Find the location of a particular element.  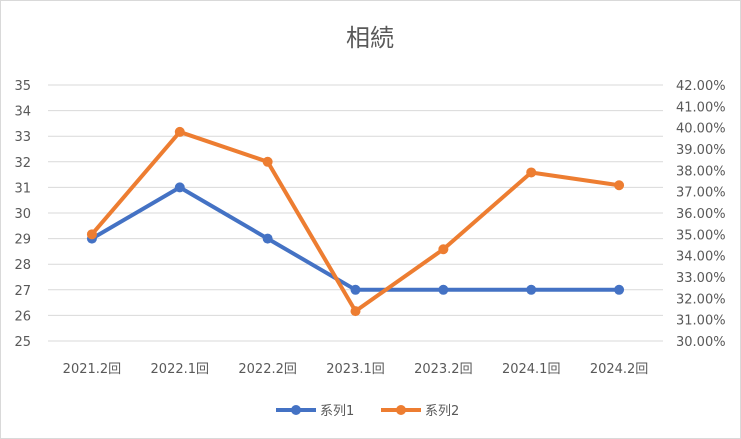

right-tick-label: 40.00% is located at coordinates (701, 129).